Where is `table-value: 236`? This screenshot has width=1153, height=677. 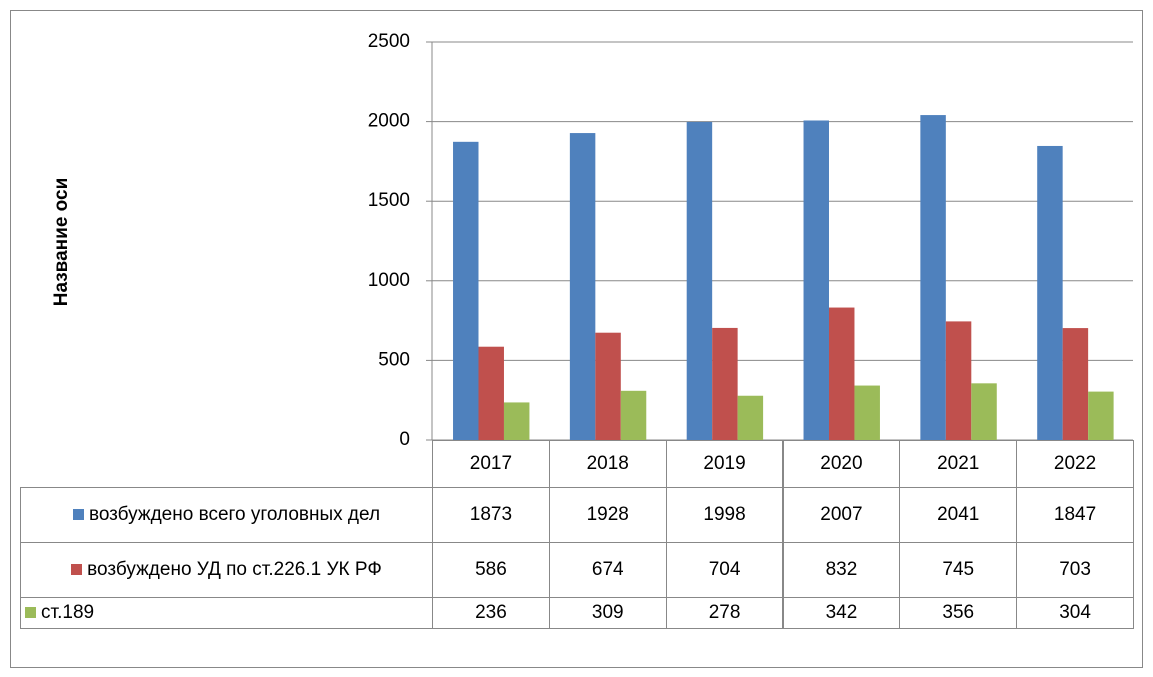
table-value: 236 is located at coordinates (491, 613).